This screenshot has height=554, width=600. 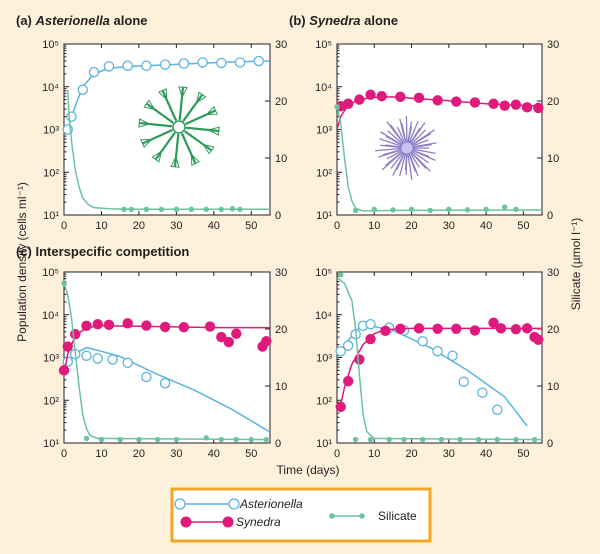 I want to click on y-right-tick-label: 0, so click(x=550, y=216).